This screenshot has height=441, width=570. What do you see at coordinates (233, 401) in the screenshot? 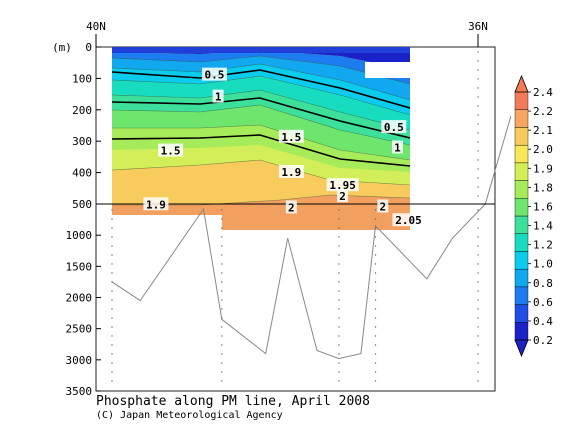
I see `chart-title: Phosphate along PM line, April 2008` at bounding box center [233, 401].